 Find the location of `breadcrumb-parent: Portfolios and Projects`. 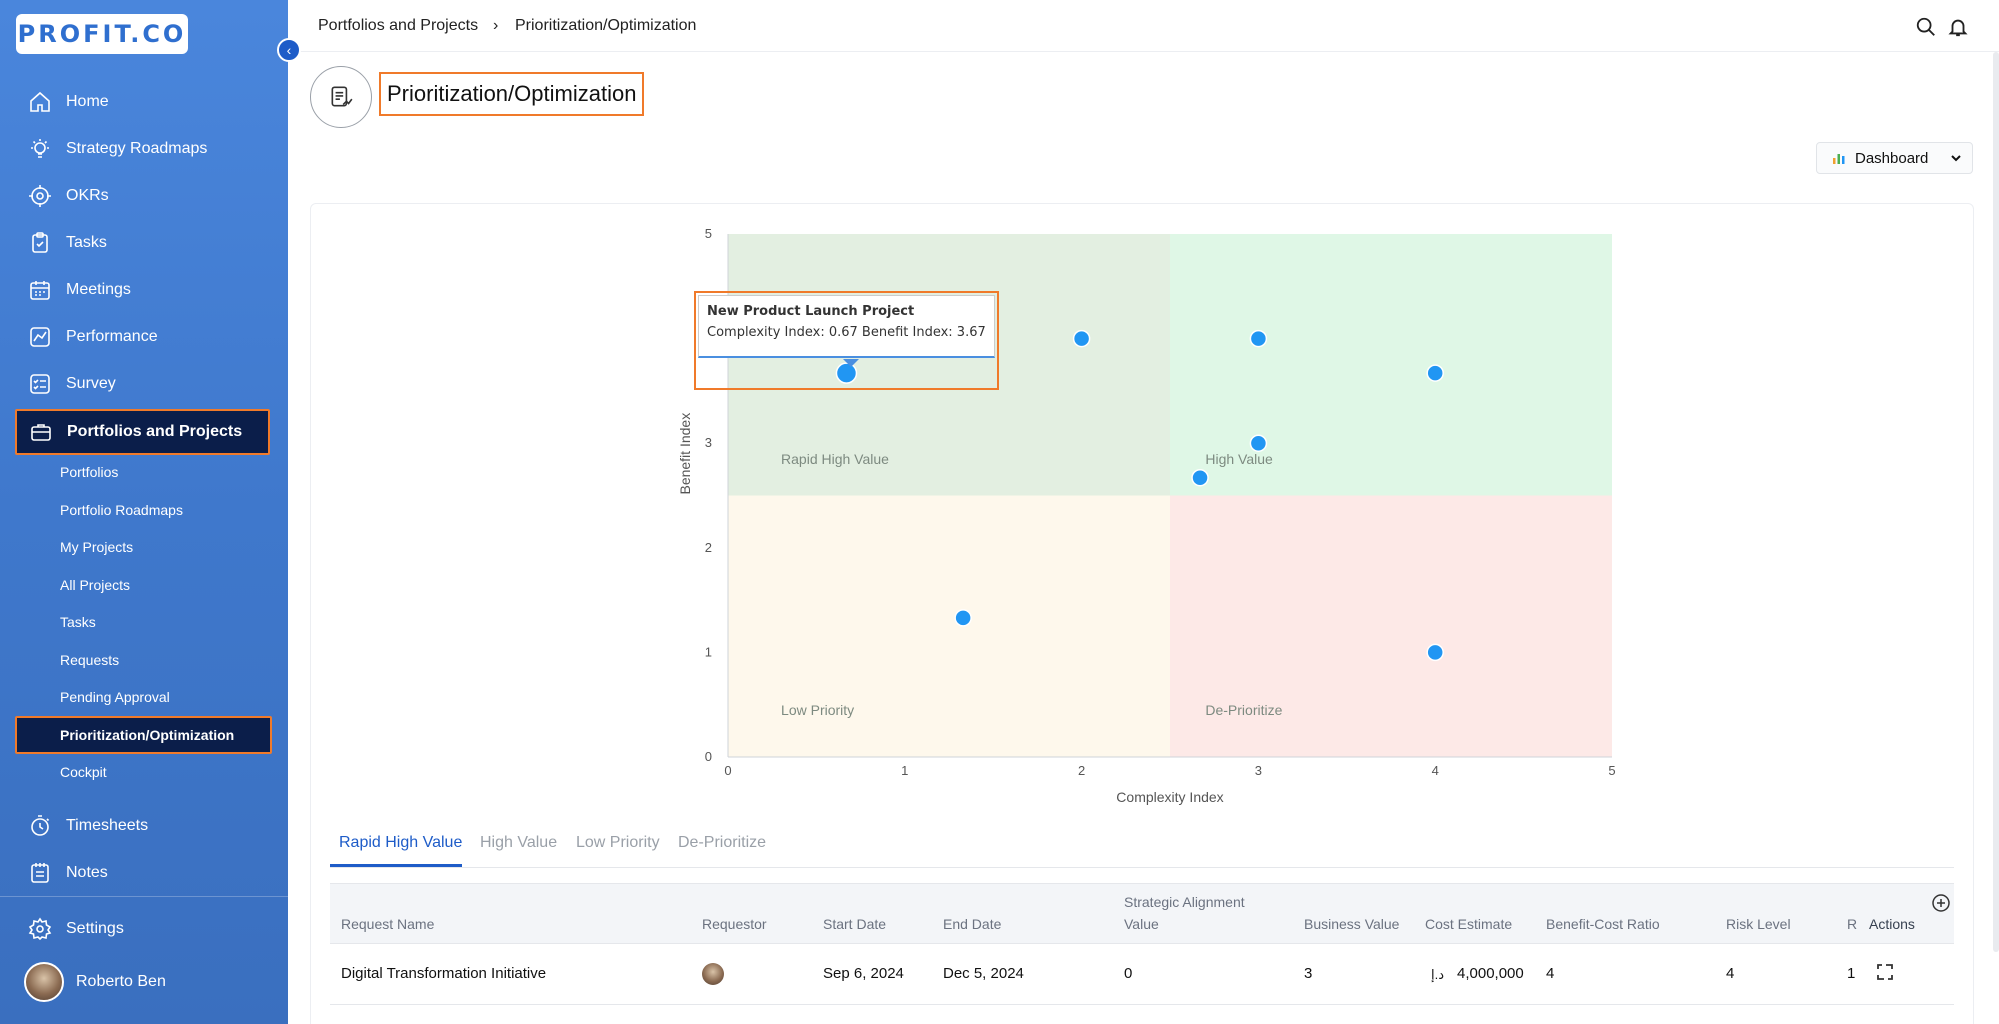

breadcrumb-parent: Portfolios and Projects is located at coordinates (398, 25).